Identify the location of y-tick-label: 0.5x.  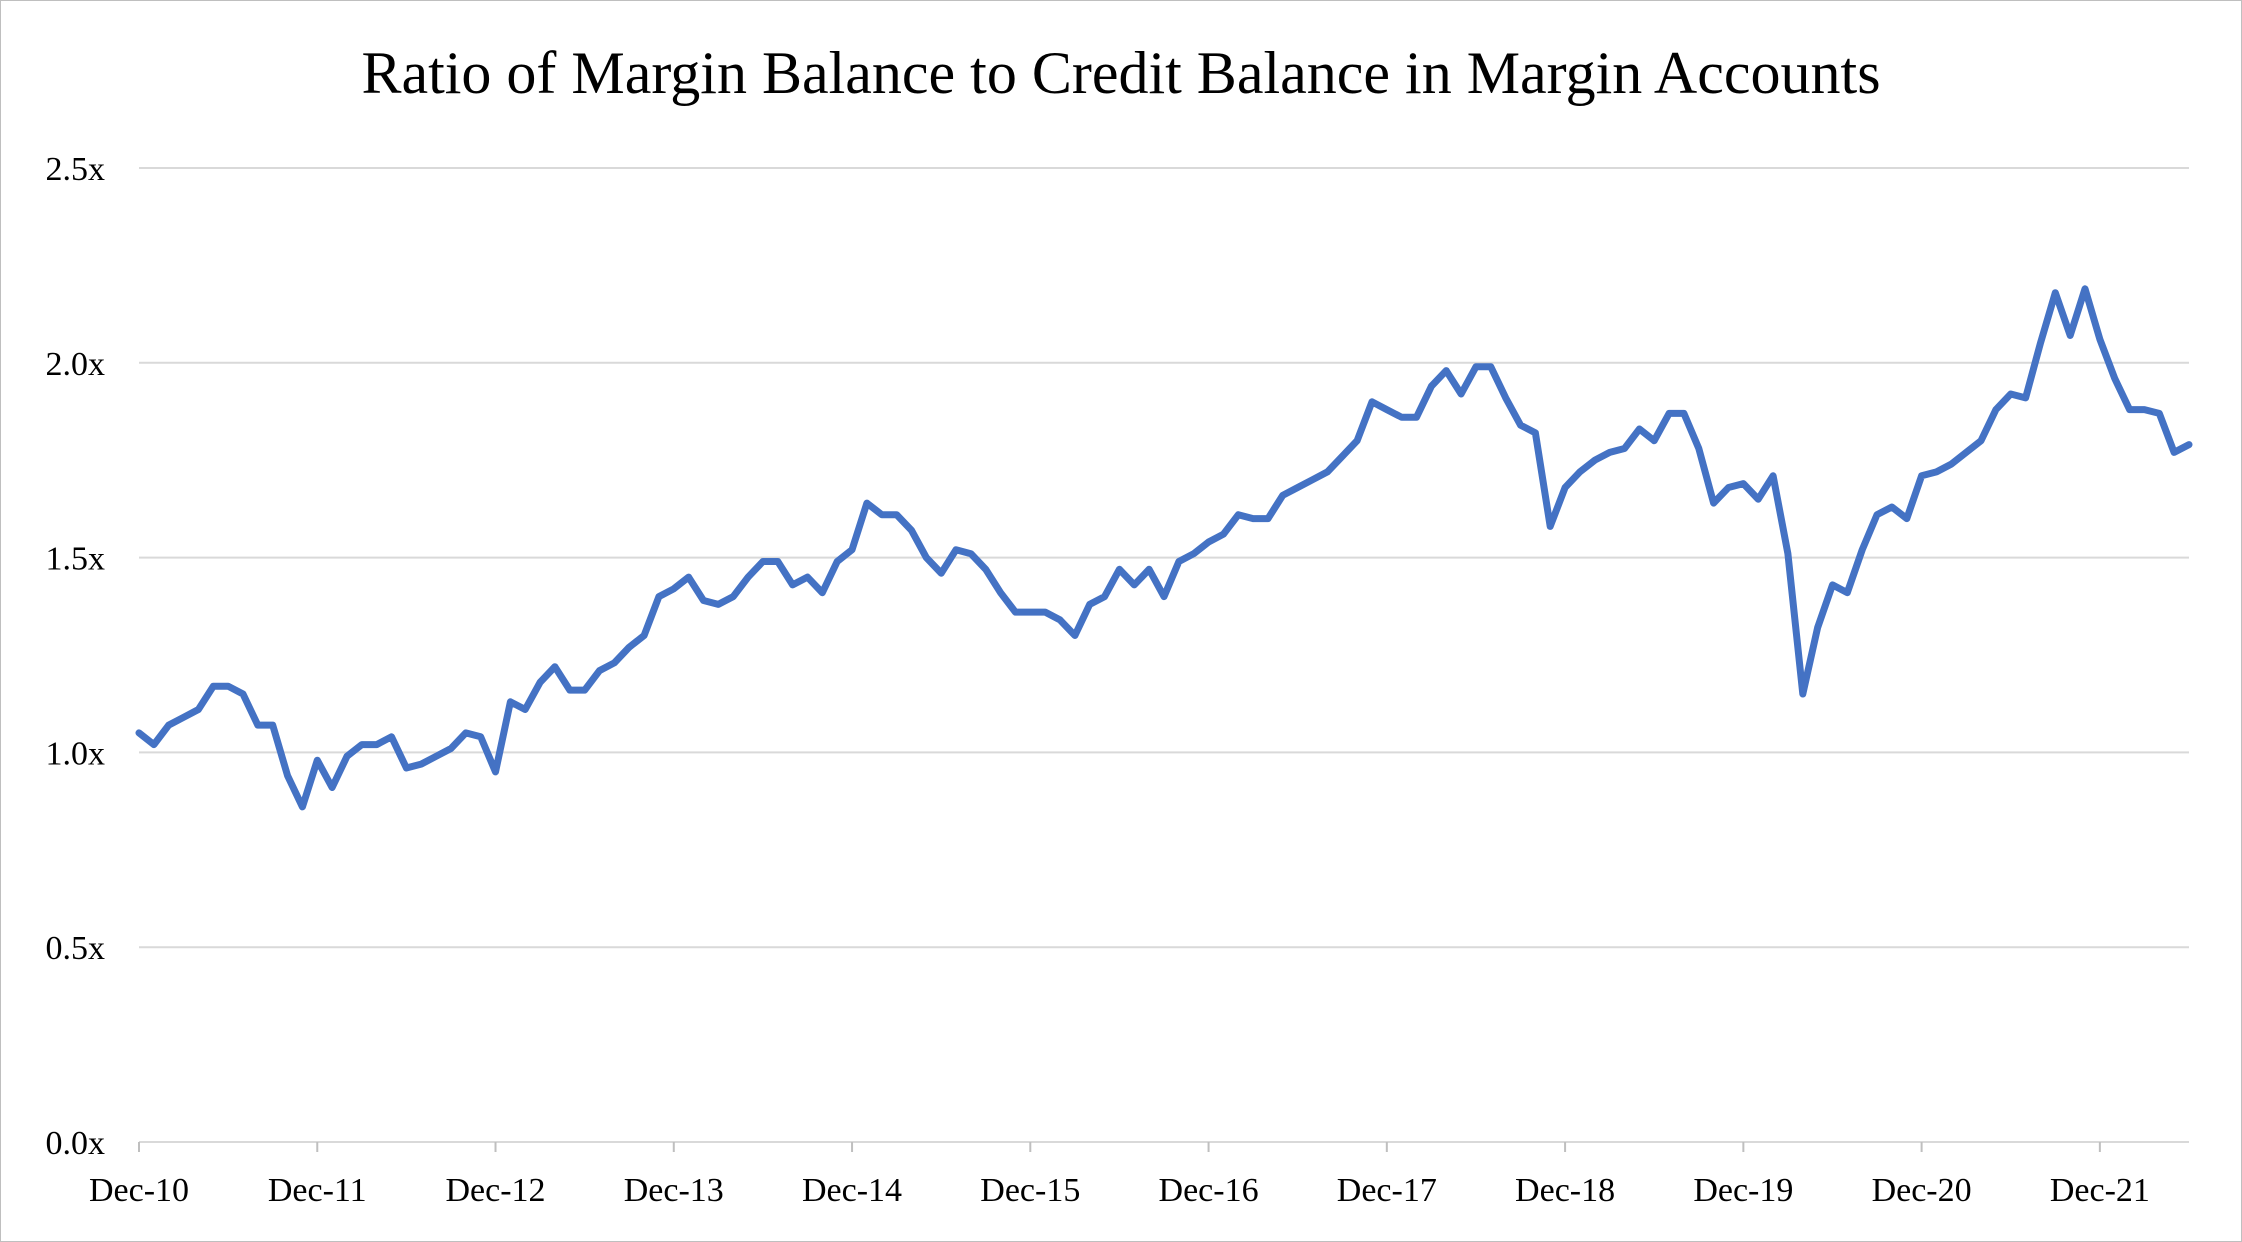
(76, 948).